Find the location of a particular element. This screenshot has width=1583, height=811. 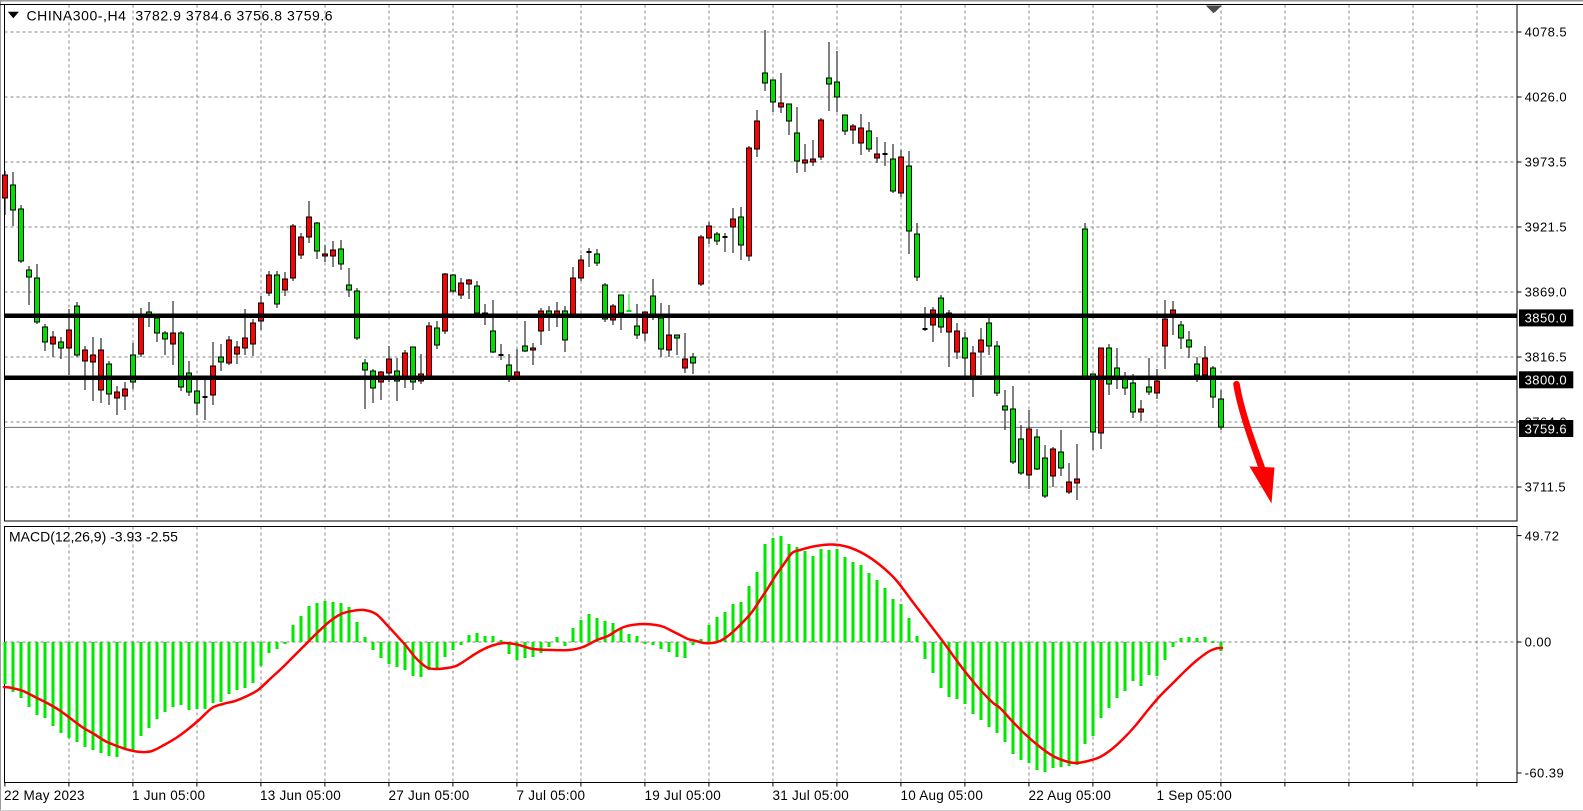

svg-text: 22 Aug 05:00 is located at coordinates (1070, 795).